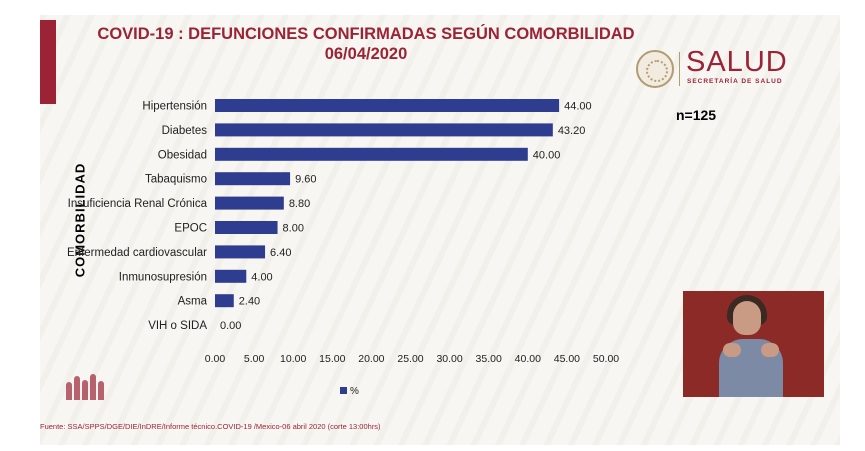 This screenshot has width=865, height=451. What do you see at coordinates (606, 359) in the screenshot?
I see `x-tick-label: 50.00` at bounding box center [606, 359].